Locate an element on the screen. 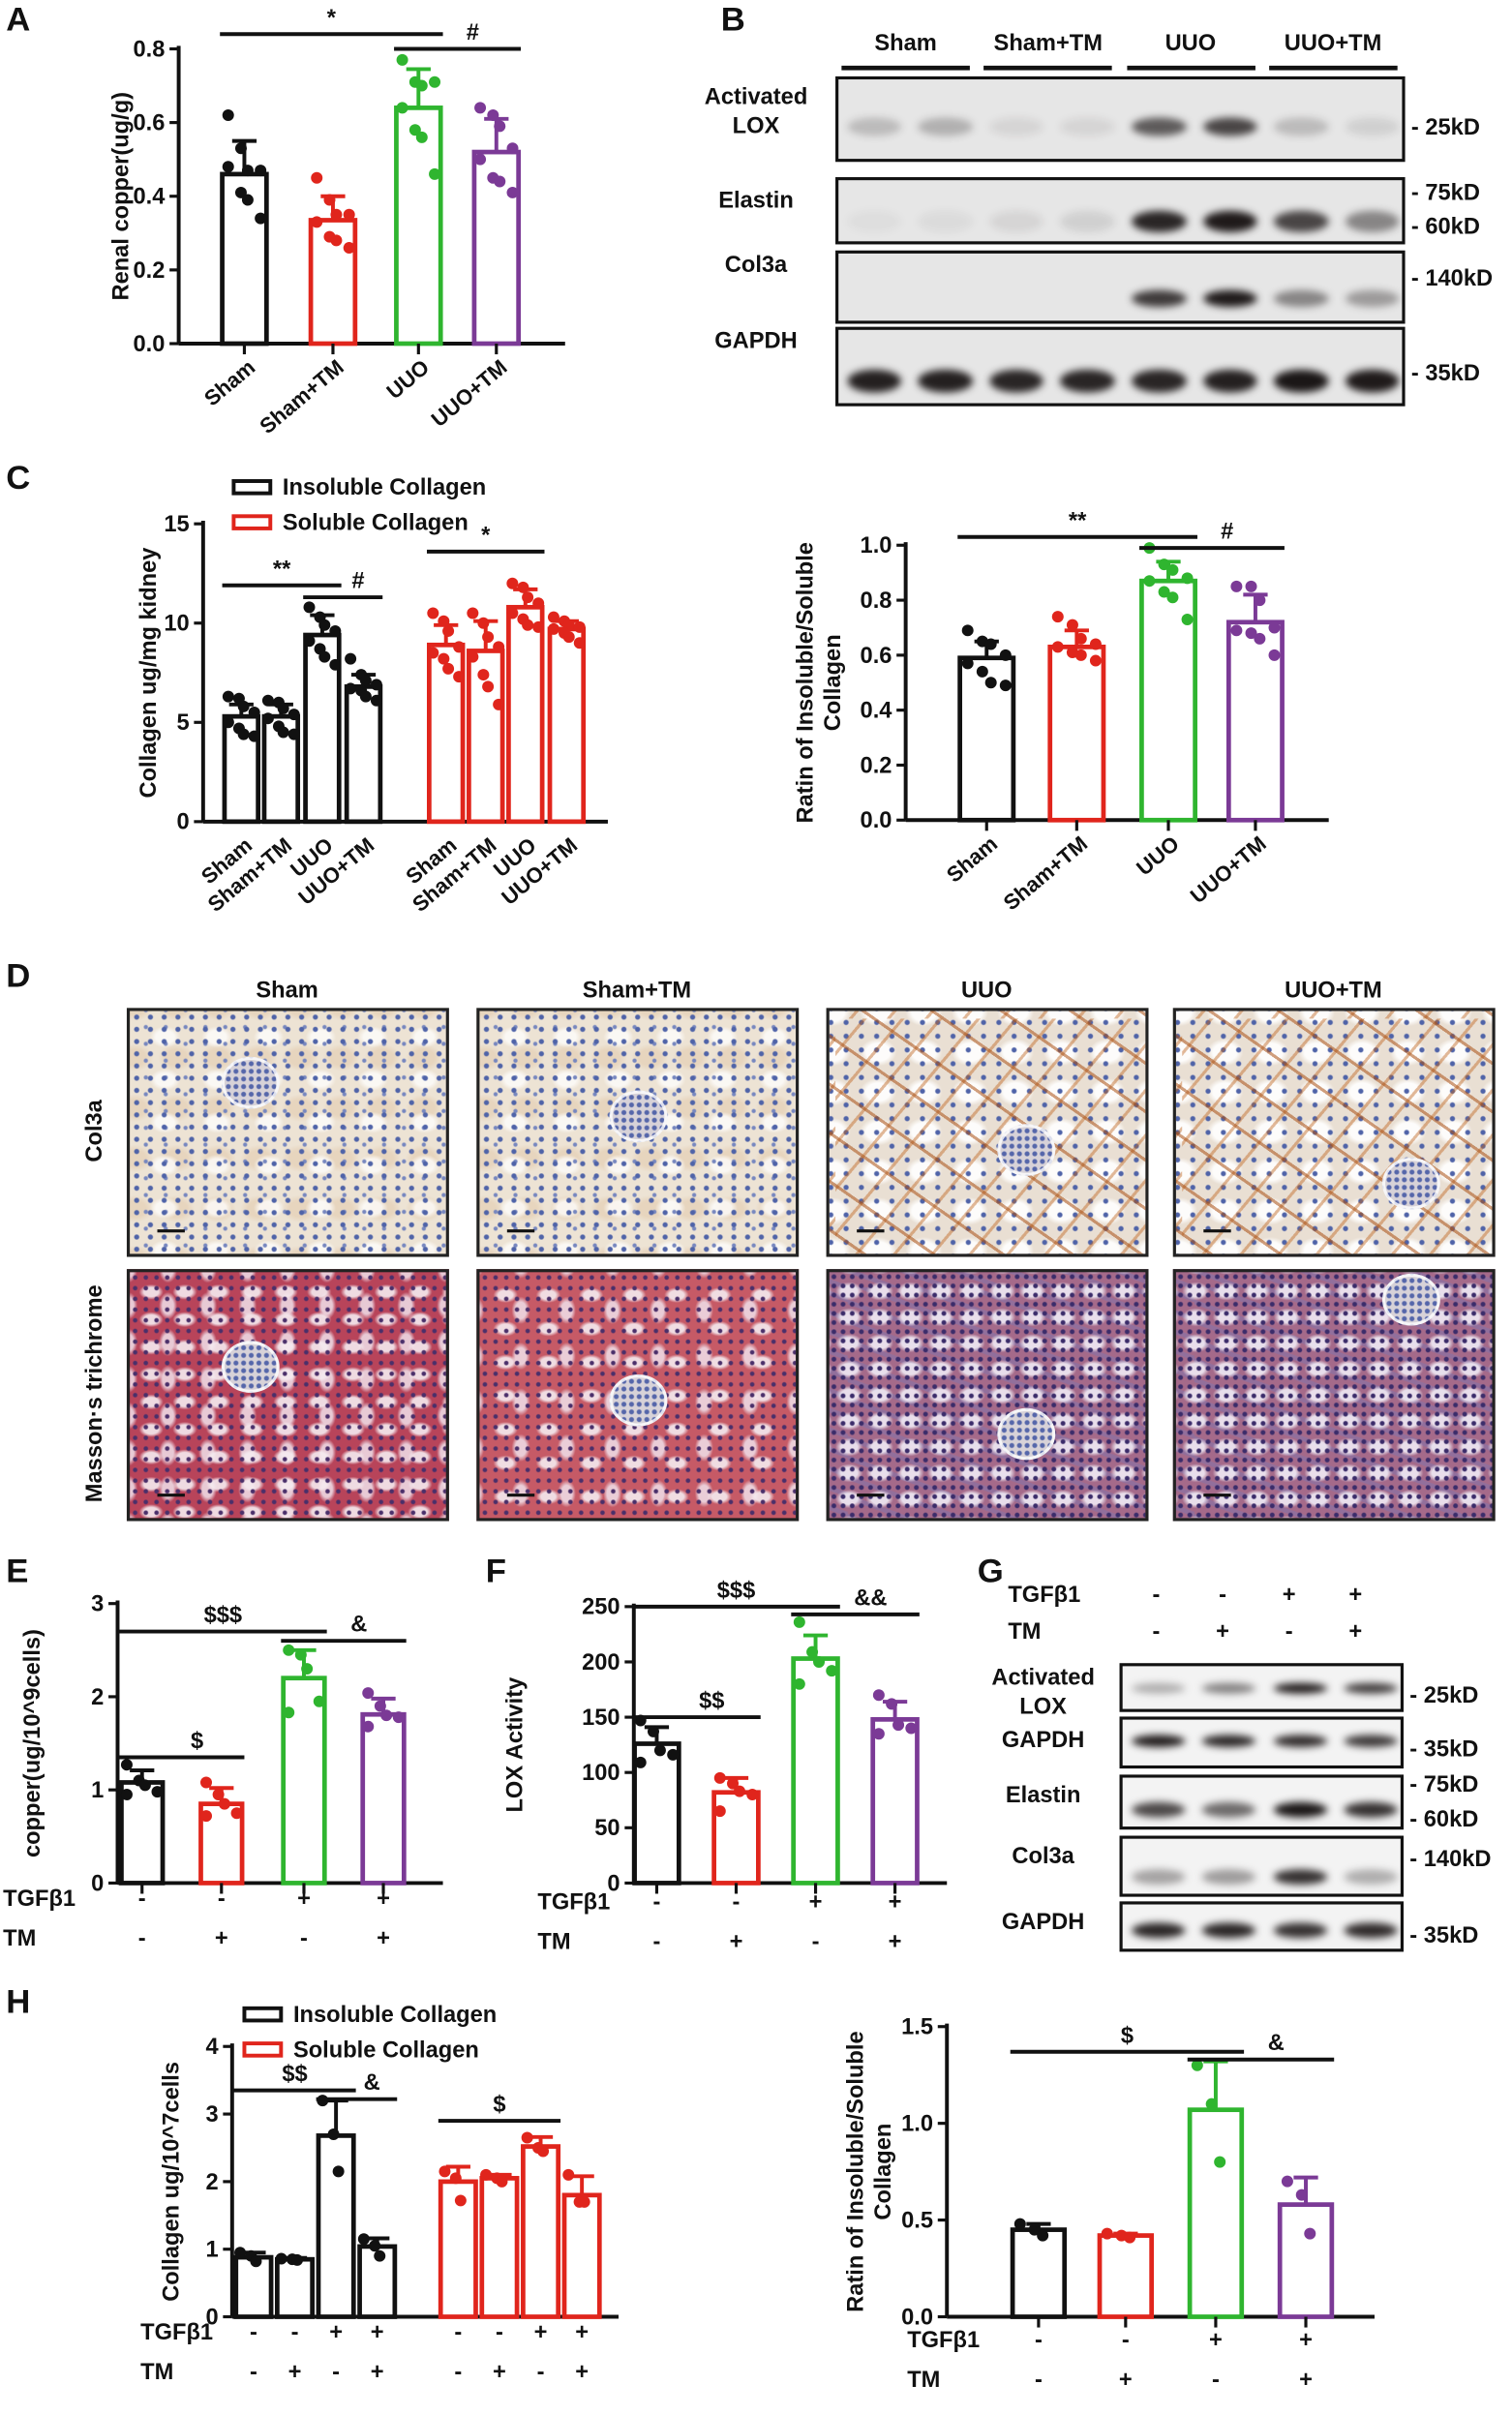 This screenshot has height=2415, width=1512. molecular-weight-marker: - 25kD is located at coordinates (1445, 127).